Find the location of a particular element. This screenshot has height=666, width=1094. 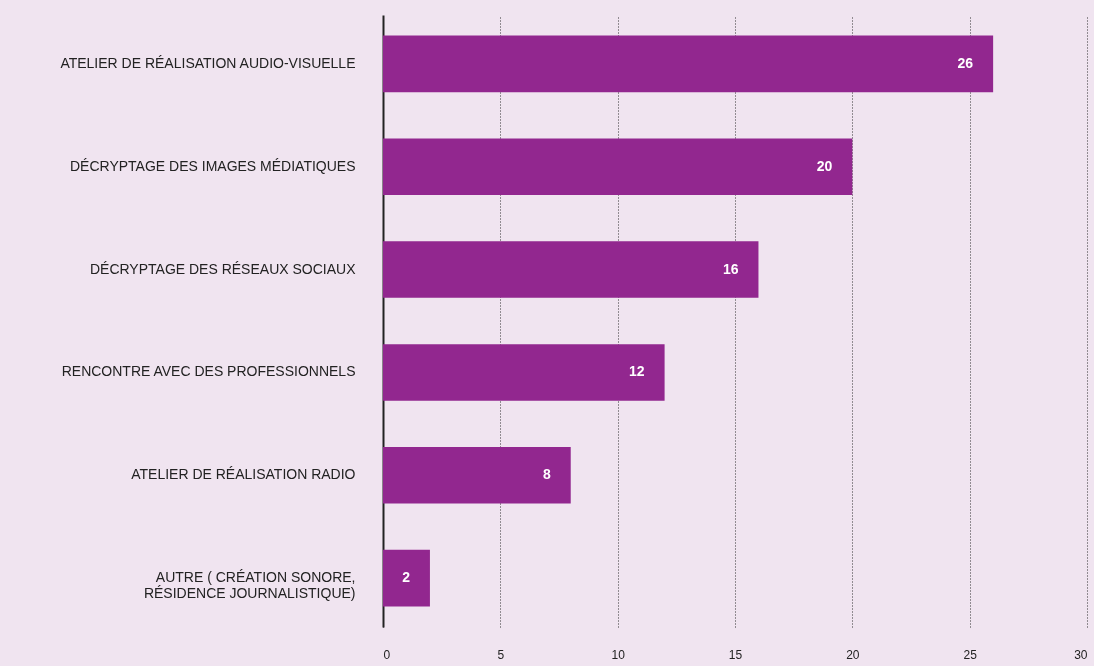

data-label: 16 is located at coordinates (730, 268).